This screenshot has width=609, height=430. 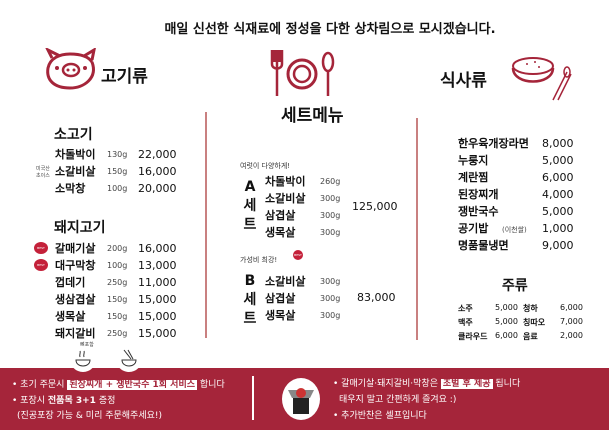 What do you see at coordinates (157, 299) in the screenshot?
I see `menu-item-price: 15,000` at bounding box center [157, 299].